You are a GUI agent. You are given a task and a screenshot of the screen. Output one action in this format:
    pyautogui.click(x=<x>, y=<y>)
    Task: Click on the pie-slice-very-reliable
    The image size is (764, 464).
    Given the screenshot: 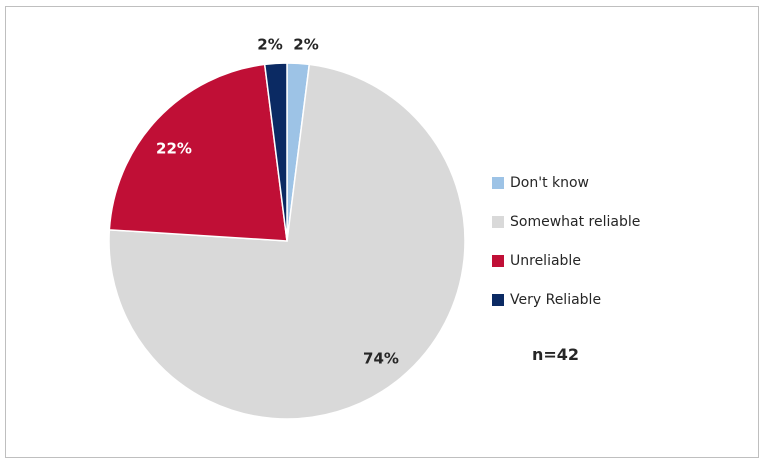 What is the action you would take?
    pyautogui.click(x=275, y=152)
    